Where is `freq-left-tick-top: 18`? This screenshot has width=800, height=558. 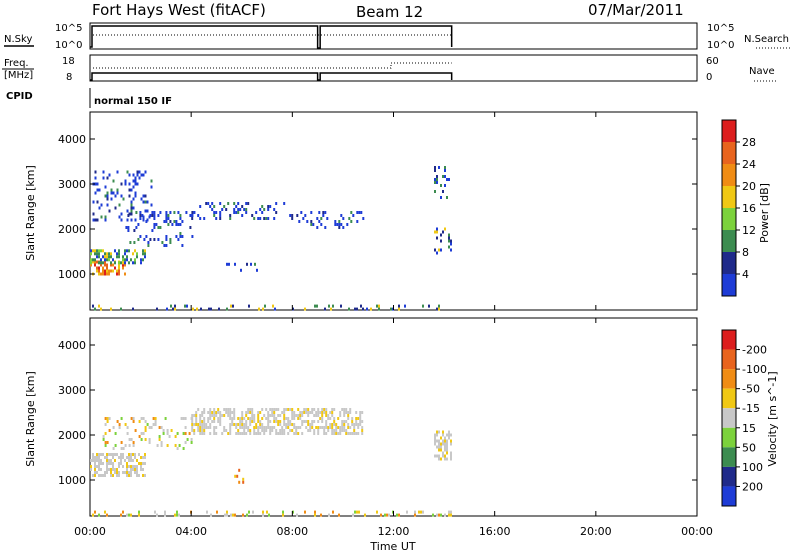 freq-left-tick-top: 18 is located at coordinates (68, 61).